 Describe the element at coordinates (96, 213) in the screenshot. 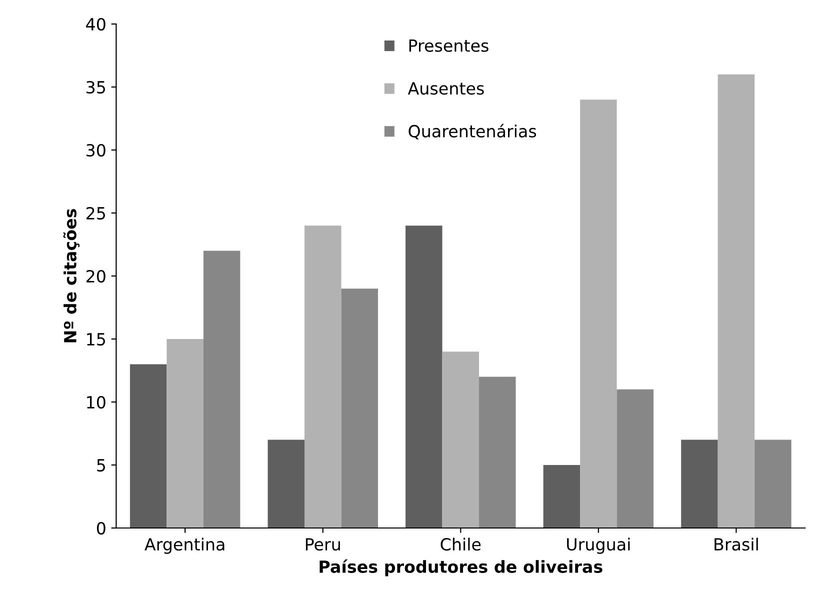

I see `y-tick-label: 25` at that location.